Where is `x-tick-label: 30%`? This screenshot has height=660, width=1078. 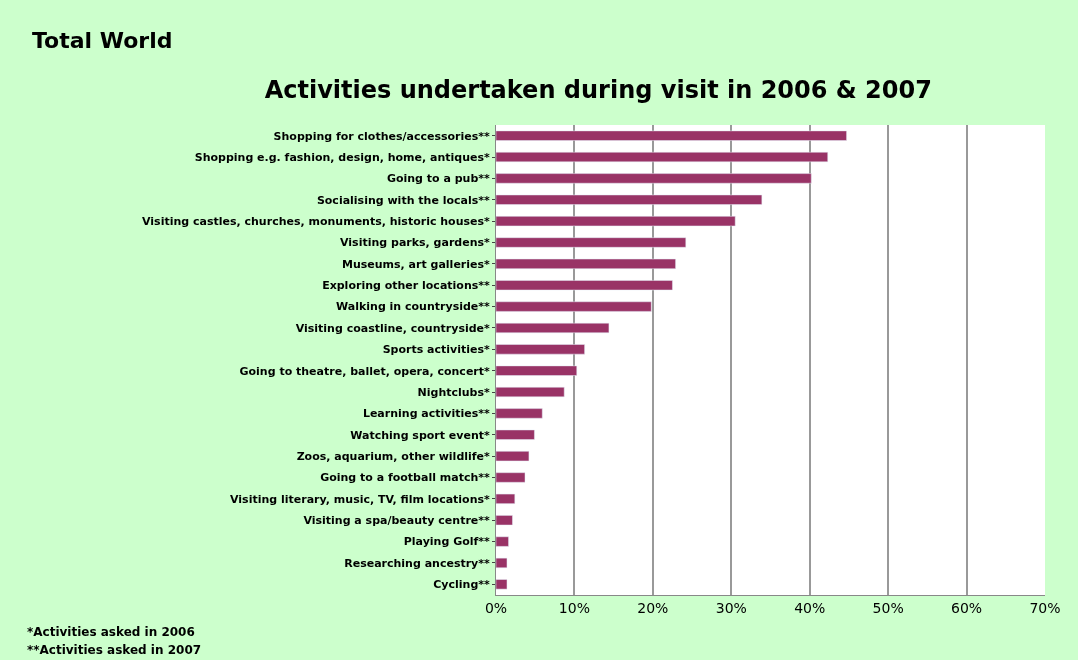
x-tick-label: 30% is located at coordinates (731, 607).